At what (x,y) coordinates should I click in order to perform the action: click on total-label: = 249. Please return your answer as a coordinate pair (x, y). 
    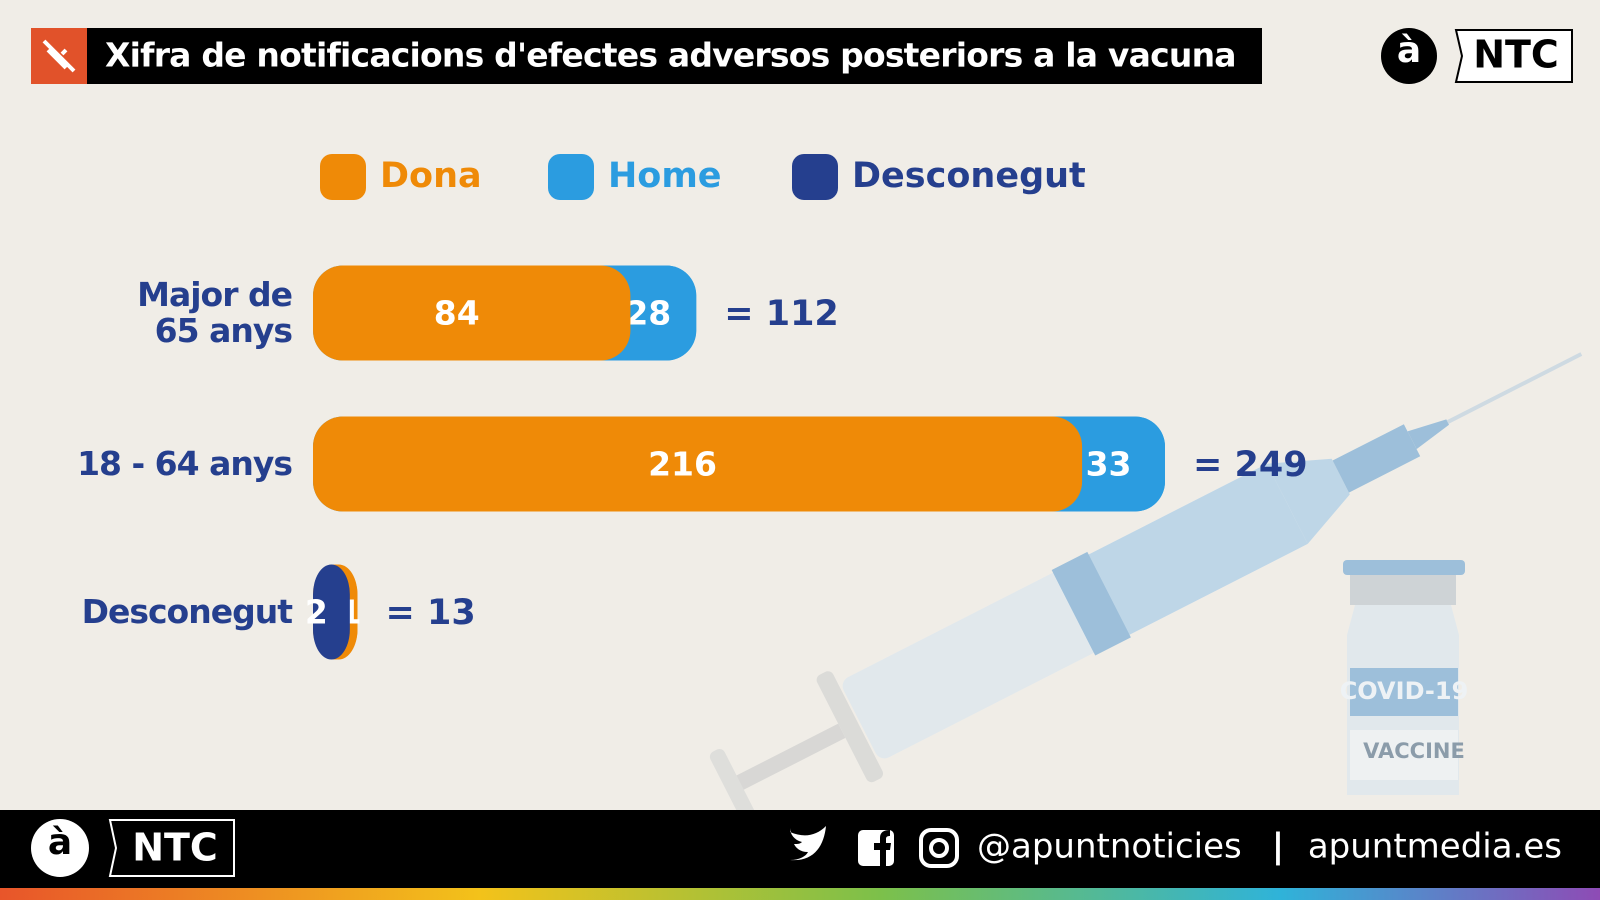
    Looking at the image, I should click on (1250, 465).